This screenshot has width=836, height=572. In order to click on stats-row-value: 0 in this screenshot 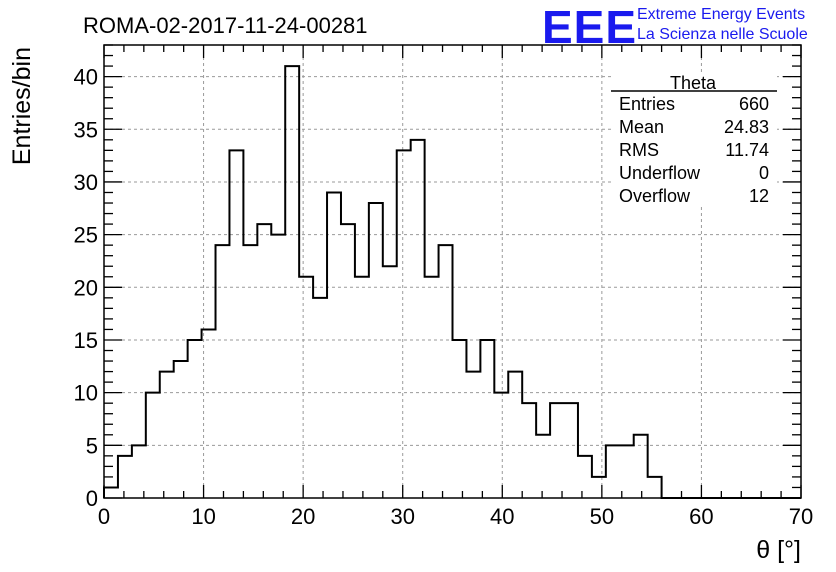, I will do `click(764, 173)`.